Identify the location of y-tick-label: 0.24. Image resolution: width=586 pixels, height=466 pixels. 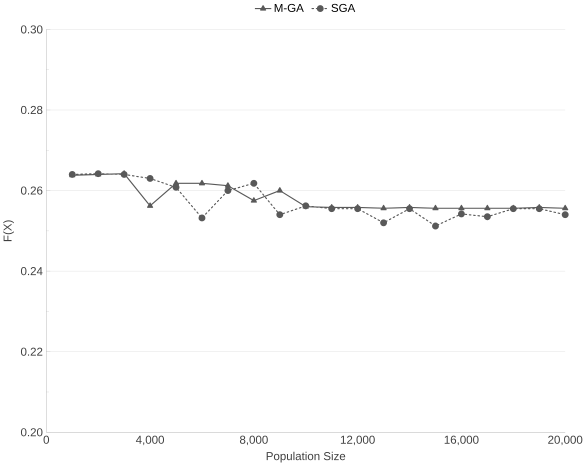
(31, 271).